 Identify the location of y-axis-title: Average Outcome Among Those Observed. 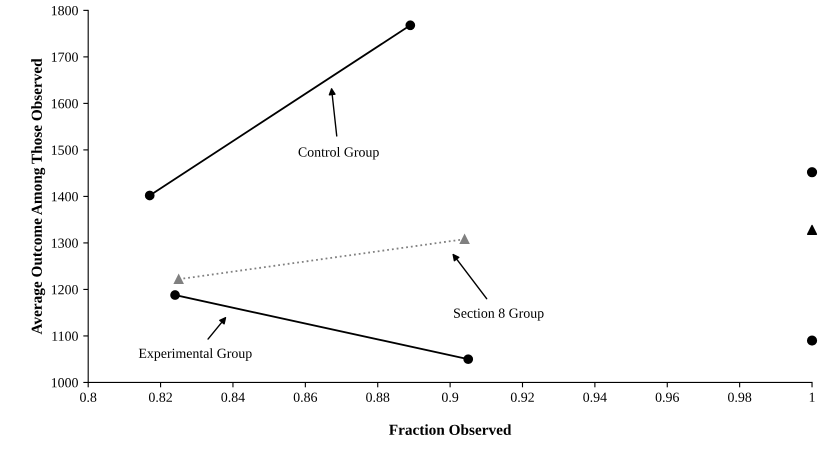
(38, 196).